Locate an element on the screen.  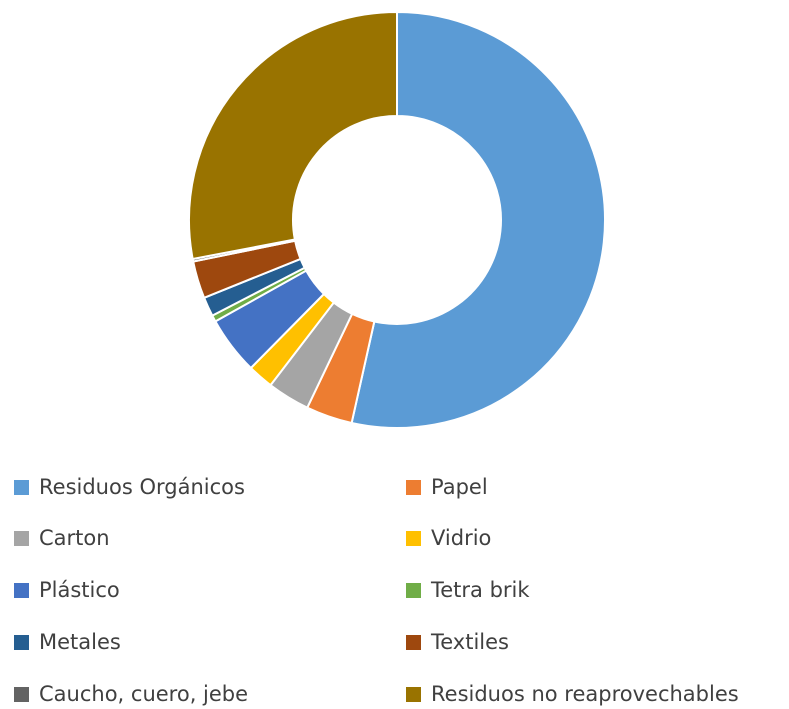
legend-swatch-carton is located at coordinates (21, 538).